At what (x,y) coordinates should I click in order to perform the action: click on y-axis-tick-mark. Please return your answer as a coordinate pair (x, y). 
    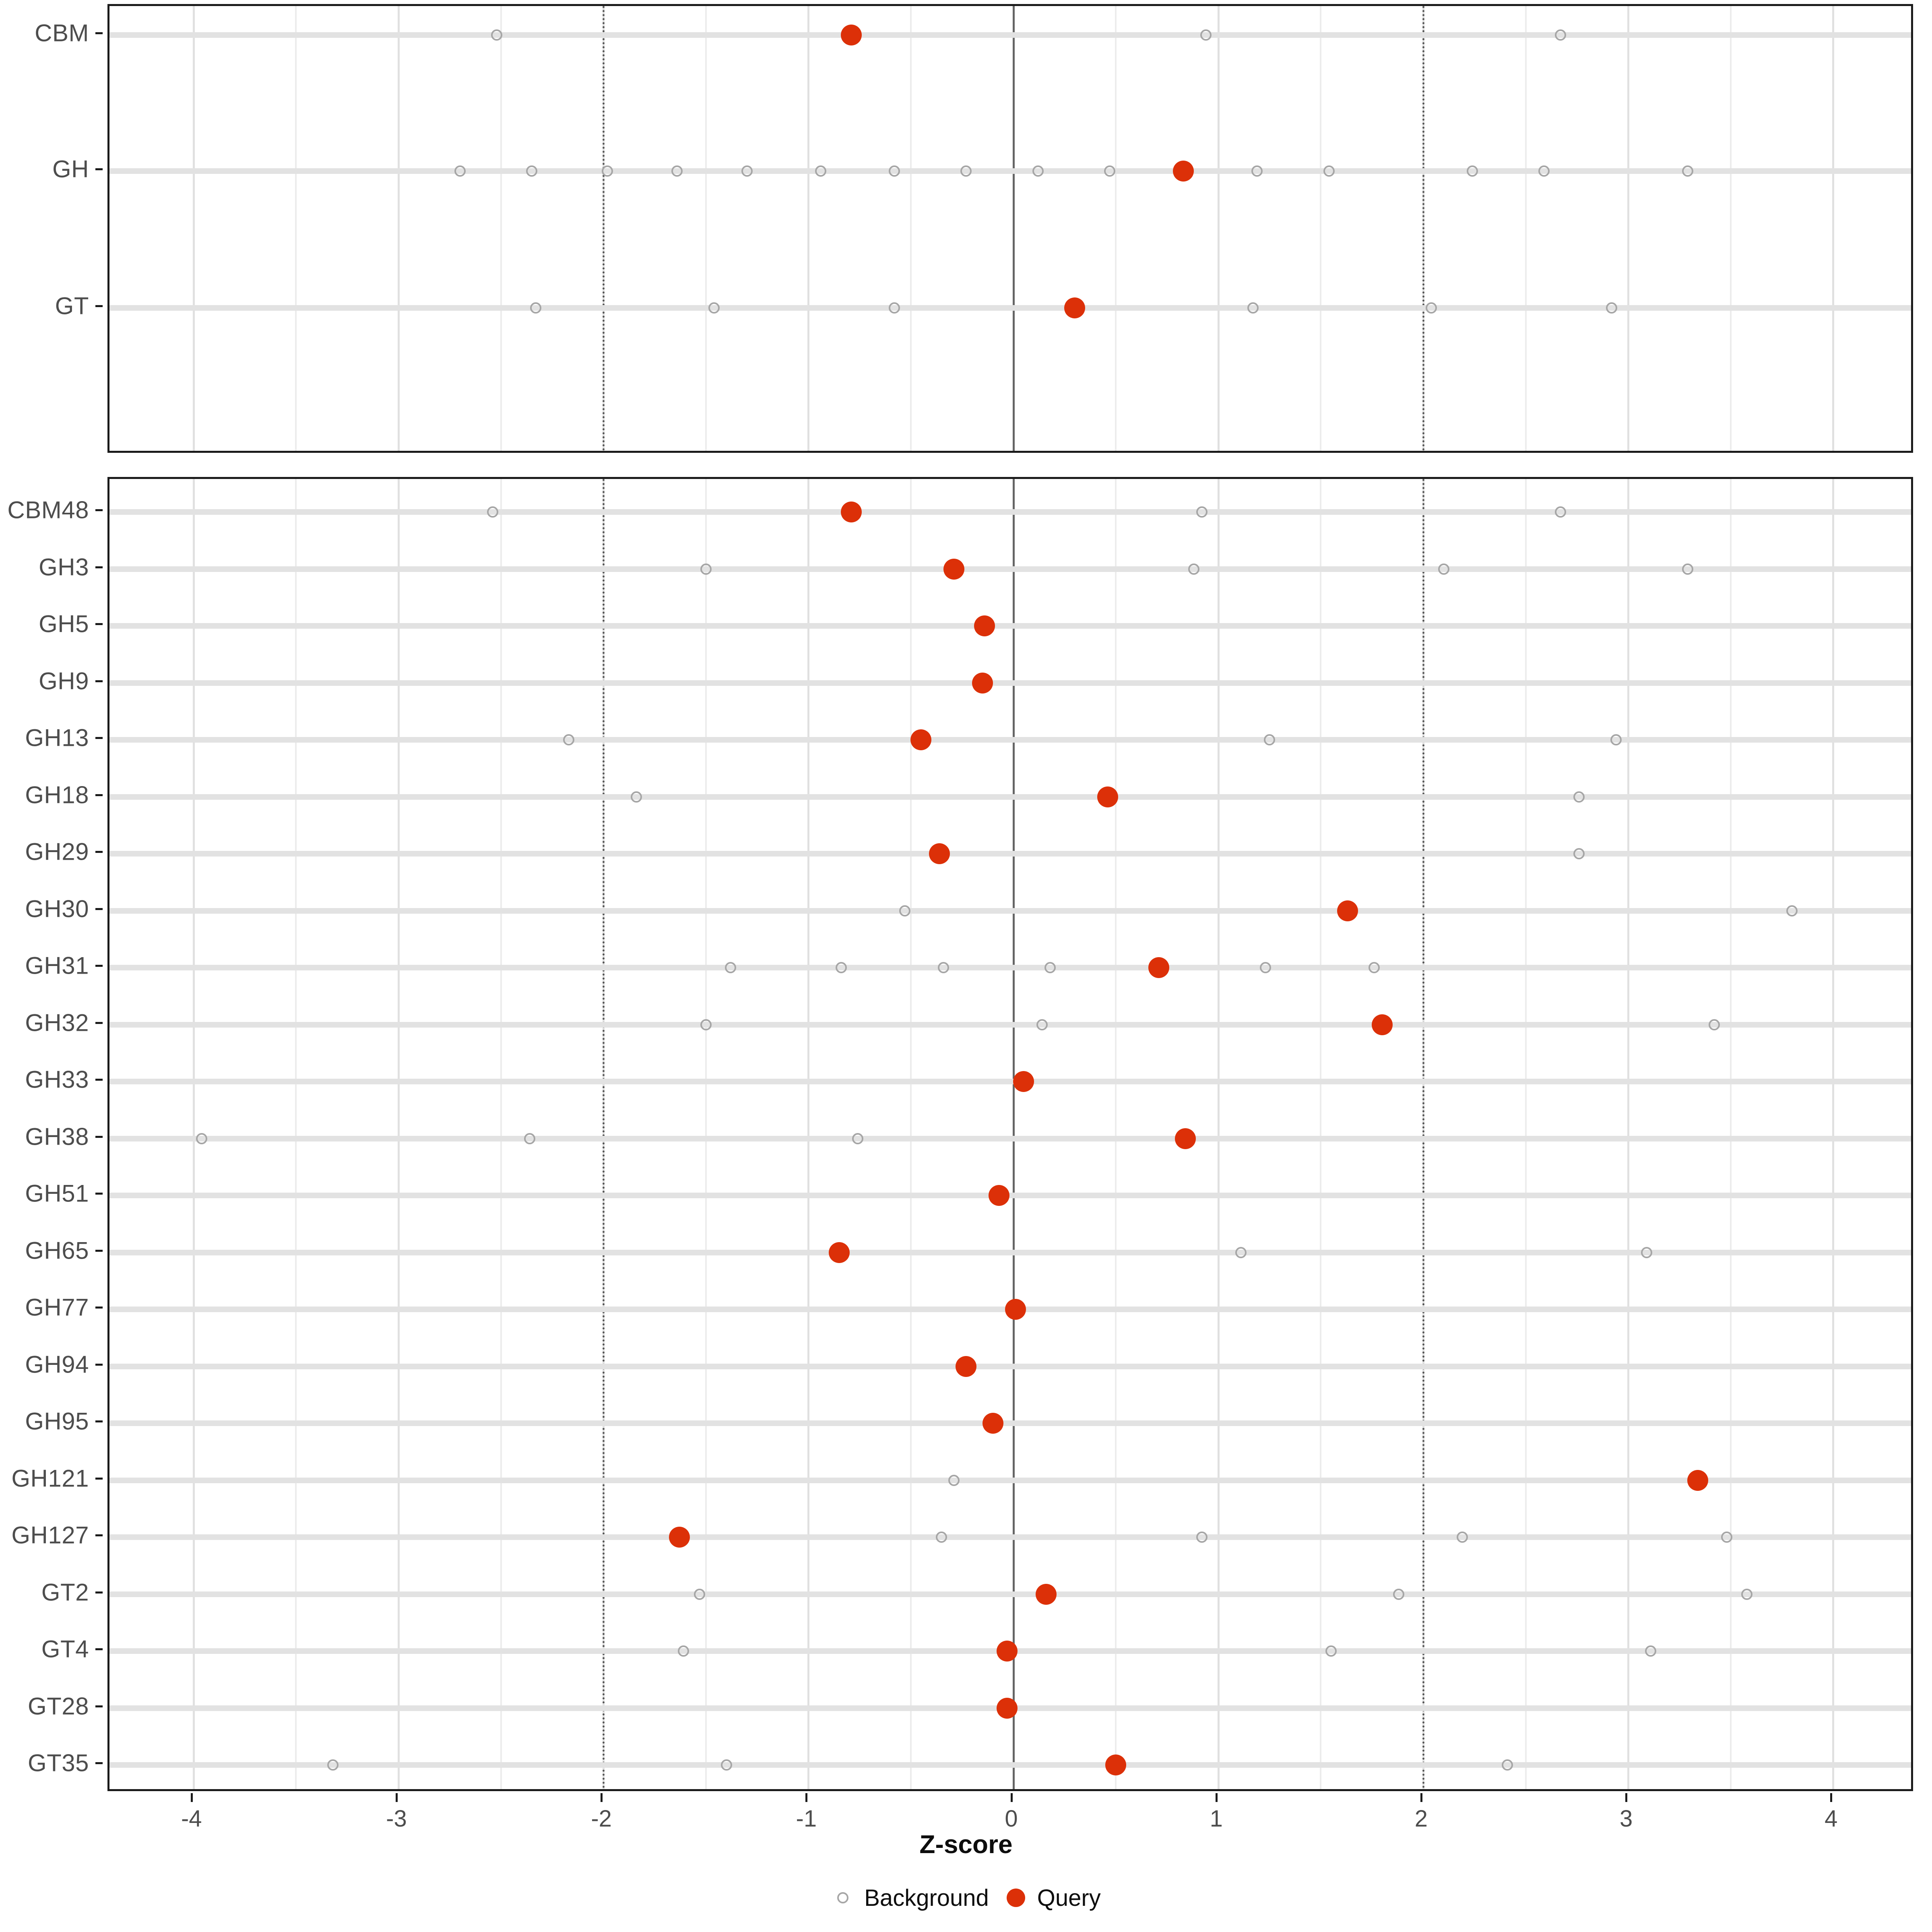
    Looking at the image, I should click on (99, 966).